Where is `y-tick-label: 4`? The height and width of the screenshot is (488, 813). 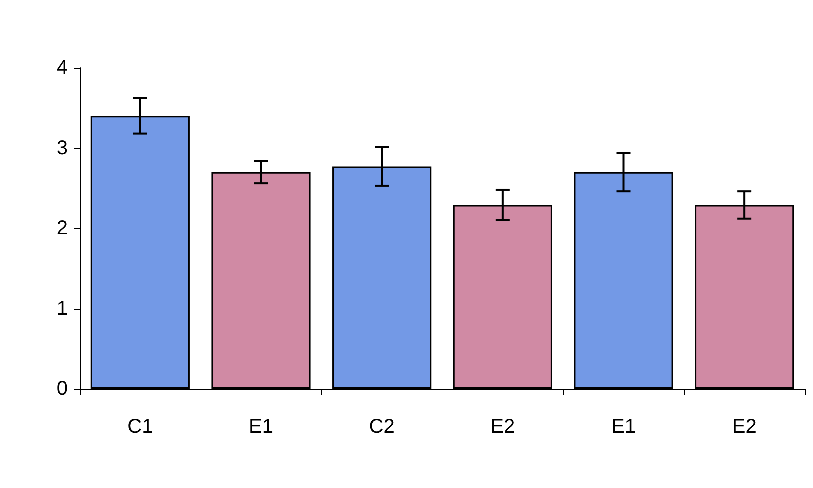
y-tick-label: 4 is located at coordinates (62, 68).